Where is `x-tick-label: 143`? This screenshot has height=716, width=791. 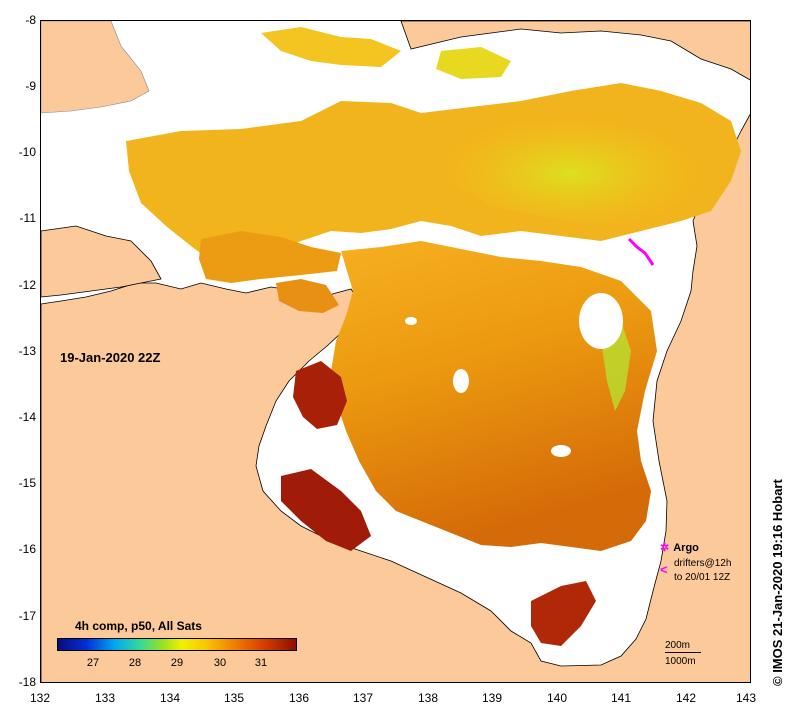 x-tick-label: 143 is located at coordinates (746, 698).